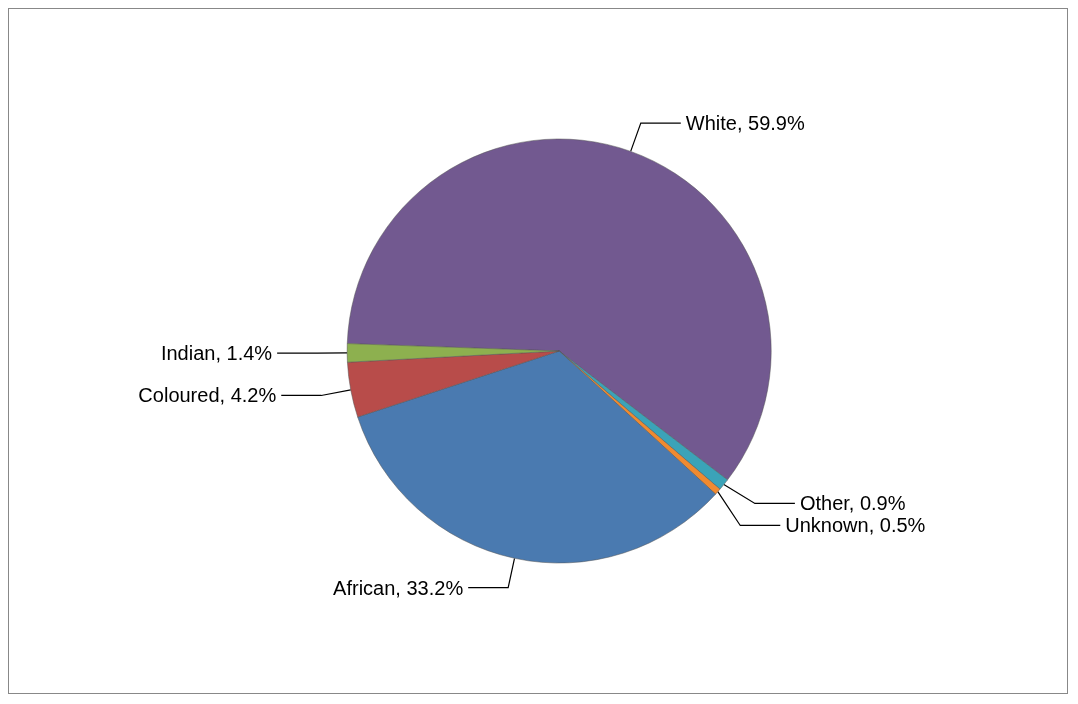 This screenshot has width=1078, height=704. Describe the element at coordinates (855, 525) in the screenshot. I see `slice-label: Unknown, 0.5%` at that location.